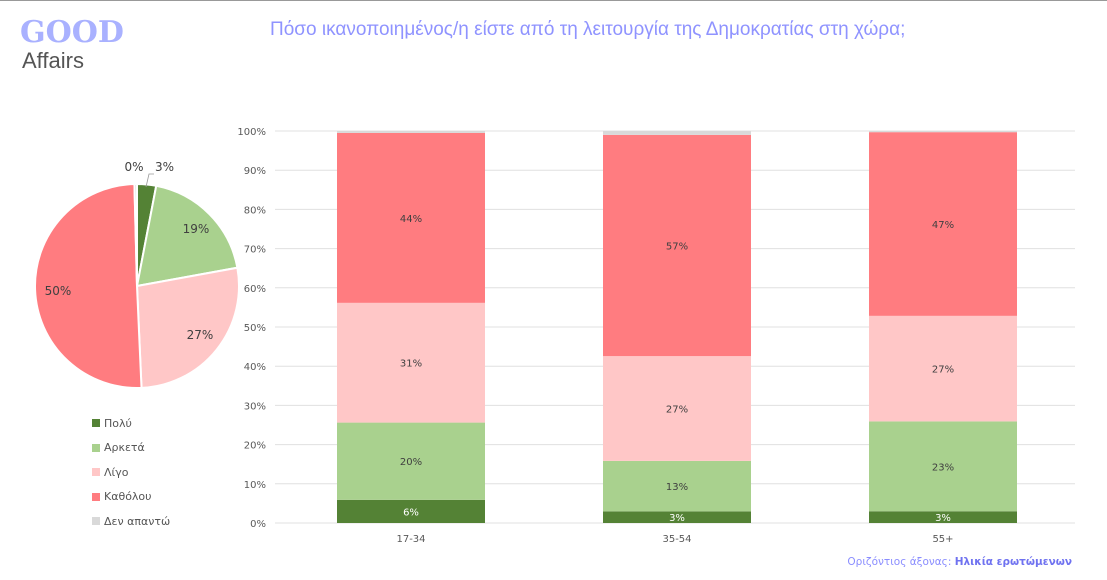 The width and height of the screenshot is (1107, 580). Describe the element at coordinates (164, 167) in the screenshot. I see `pie-label: 3%` at that location.